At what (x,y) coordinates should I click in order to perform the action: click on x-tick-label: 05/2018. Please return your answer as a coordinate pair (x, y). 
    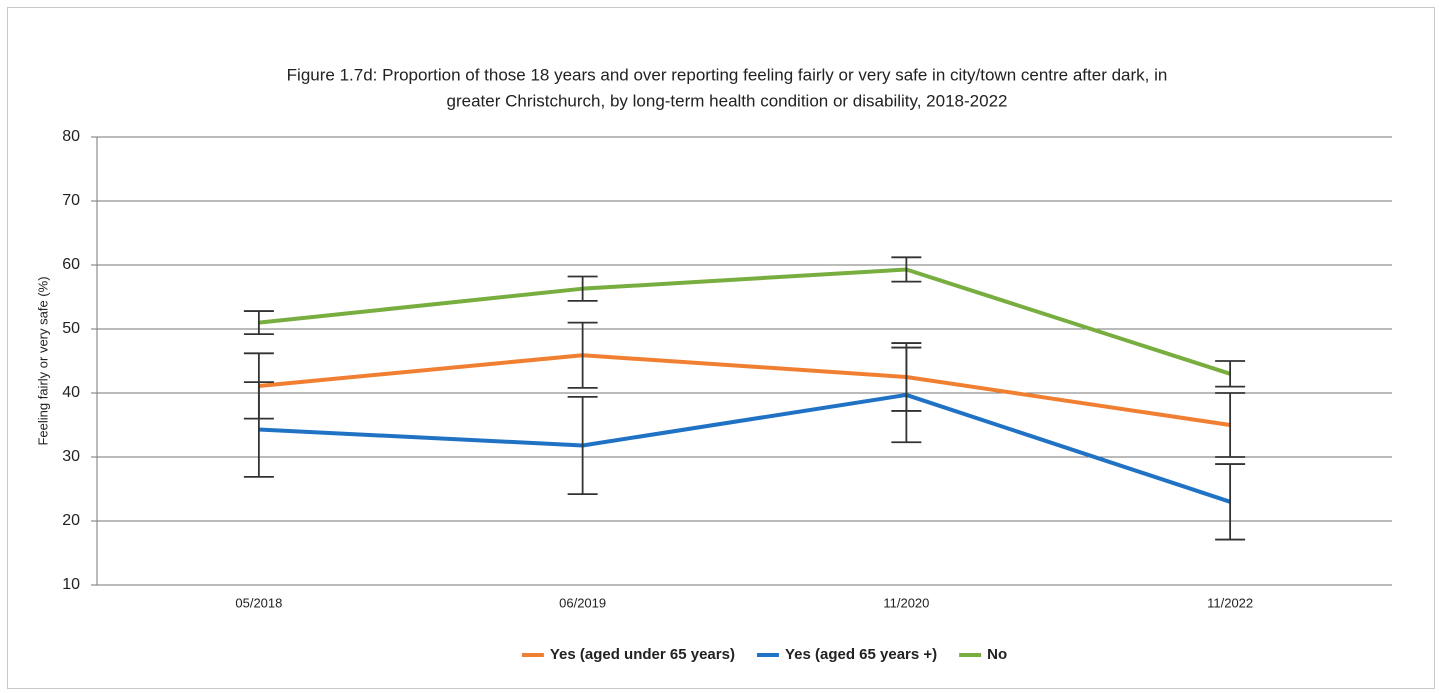
    Looking at the image, I should click on (258, 602).